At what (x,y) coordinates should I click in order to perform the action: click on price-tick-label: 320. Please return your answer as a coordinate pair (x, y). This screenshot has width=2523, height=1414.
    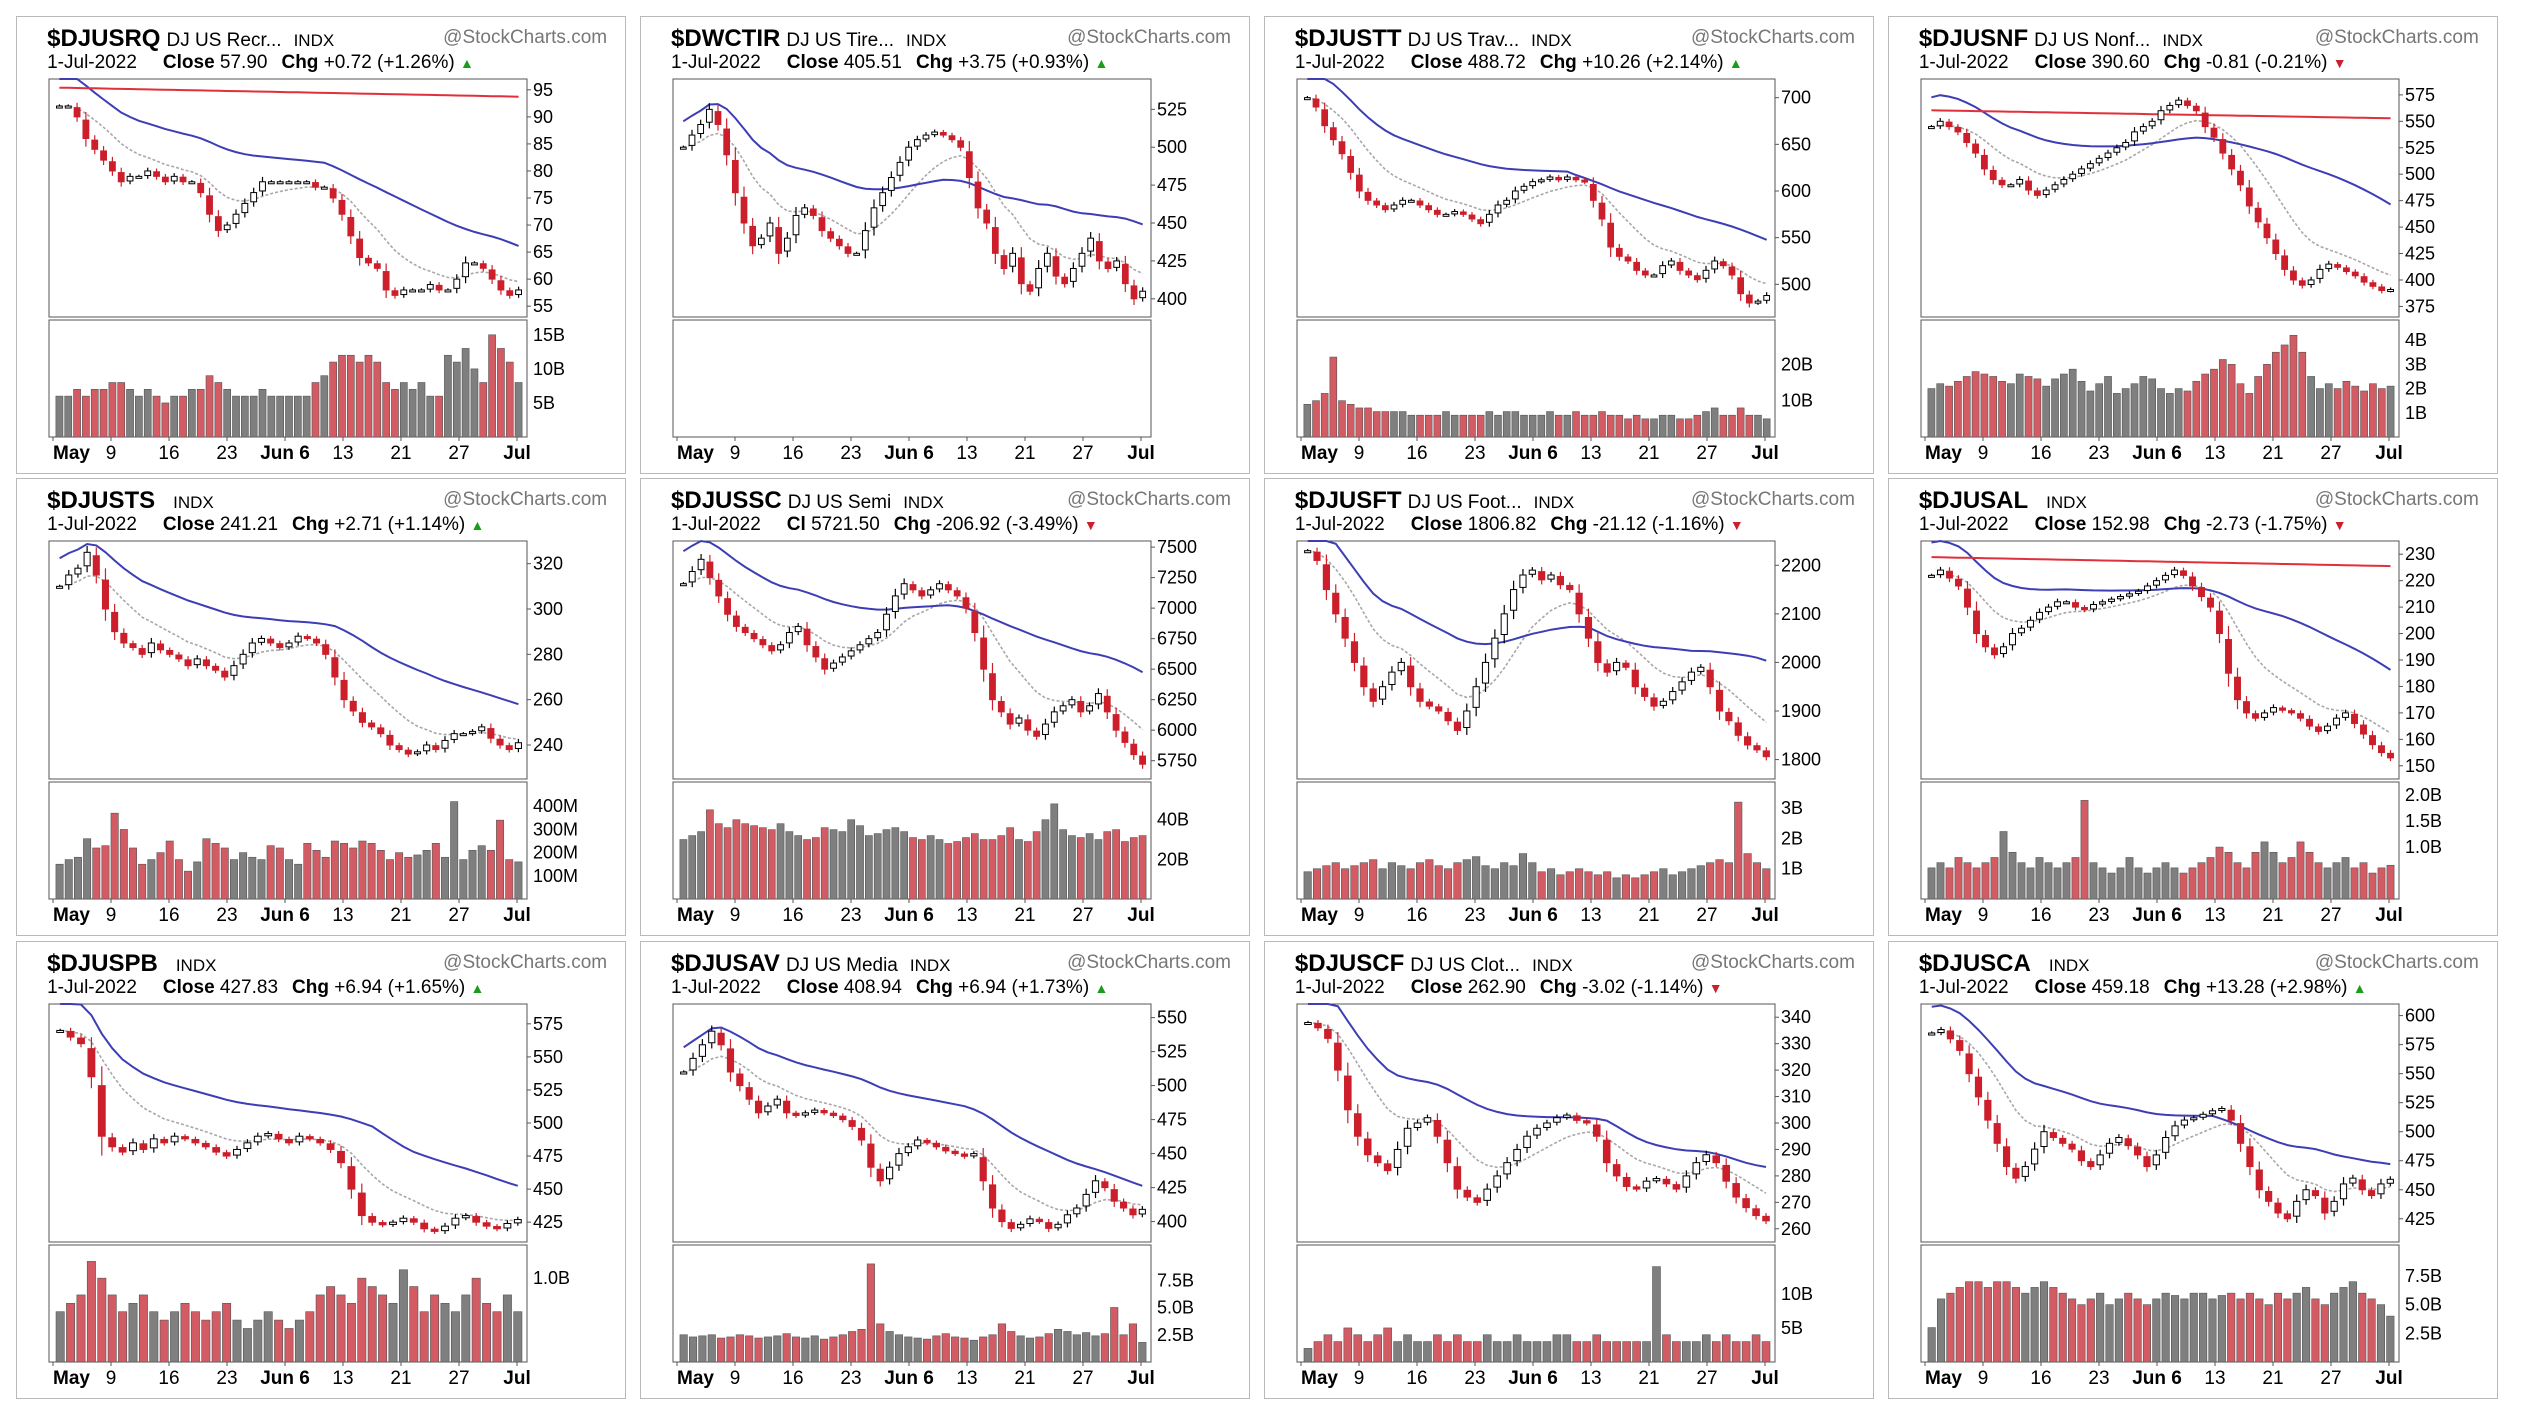
    Looking at the image, I should click on (1796, 1070).